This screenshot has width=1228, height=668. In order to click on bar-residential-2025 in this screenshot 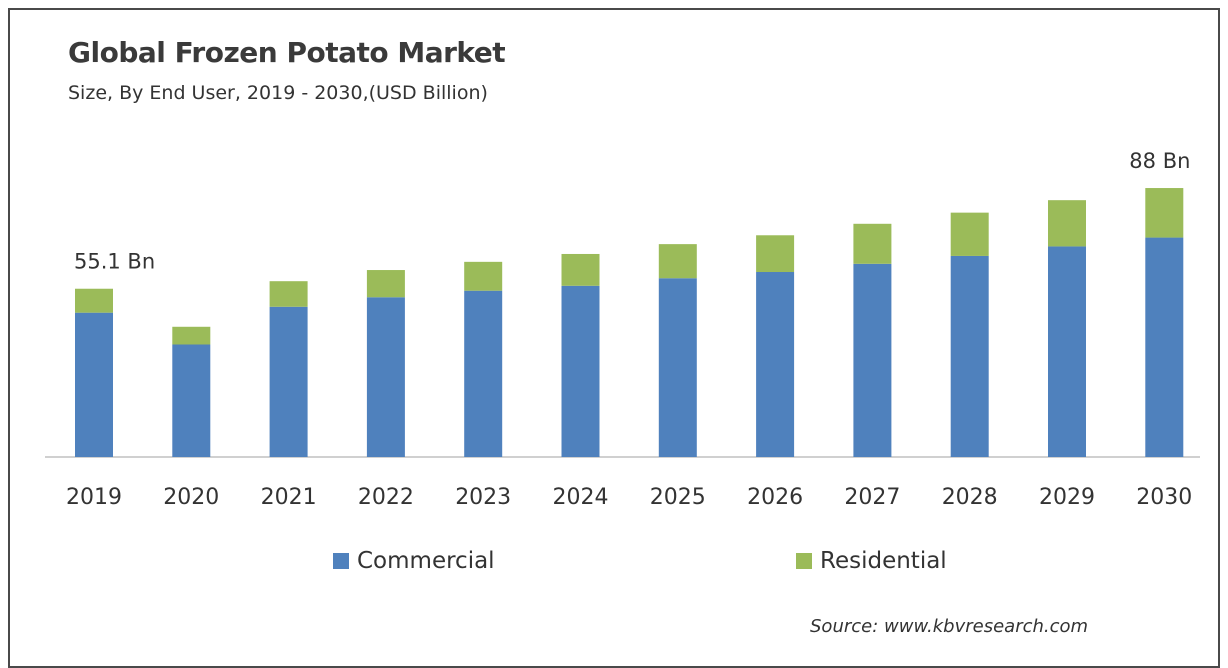, I will do `click(677, 261)`.